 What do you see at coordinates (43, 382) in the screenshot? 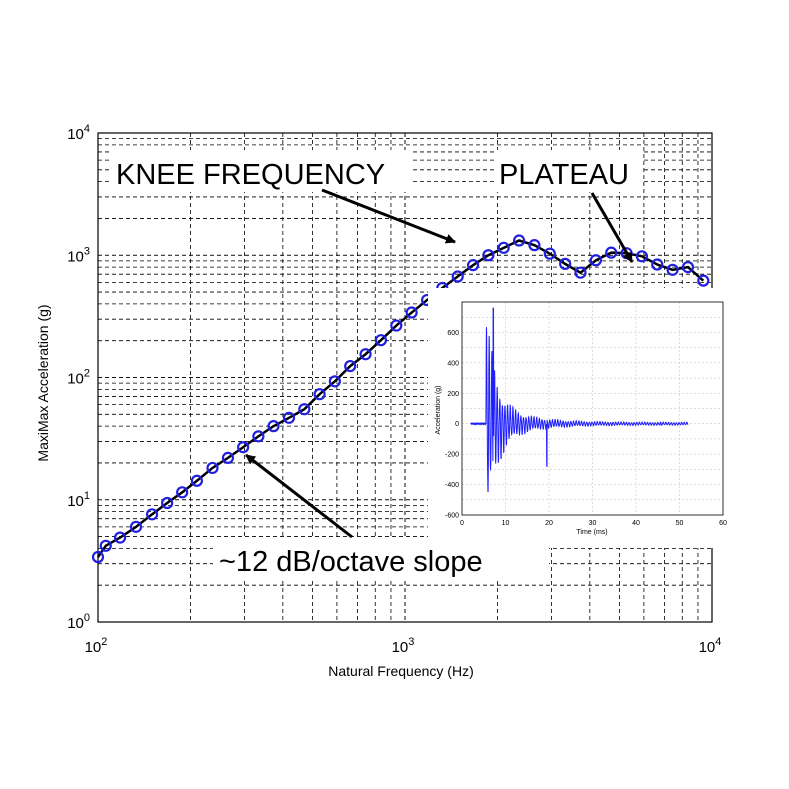
I see `main-y-axis-label: MaxiMax Acceleration (g)` at bounding box center [43, 382].